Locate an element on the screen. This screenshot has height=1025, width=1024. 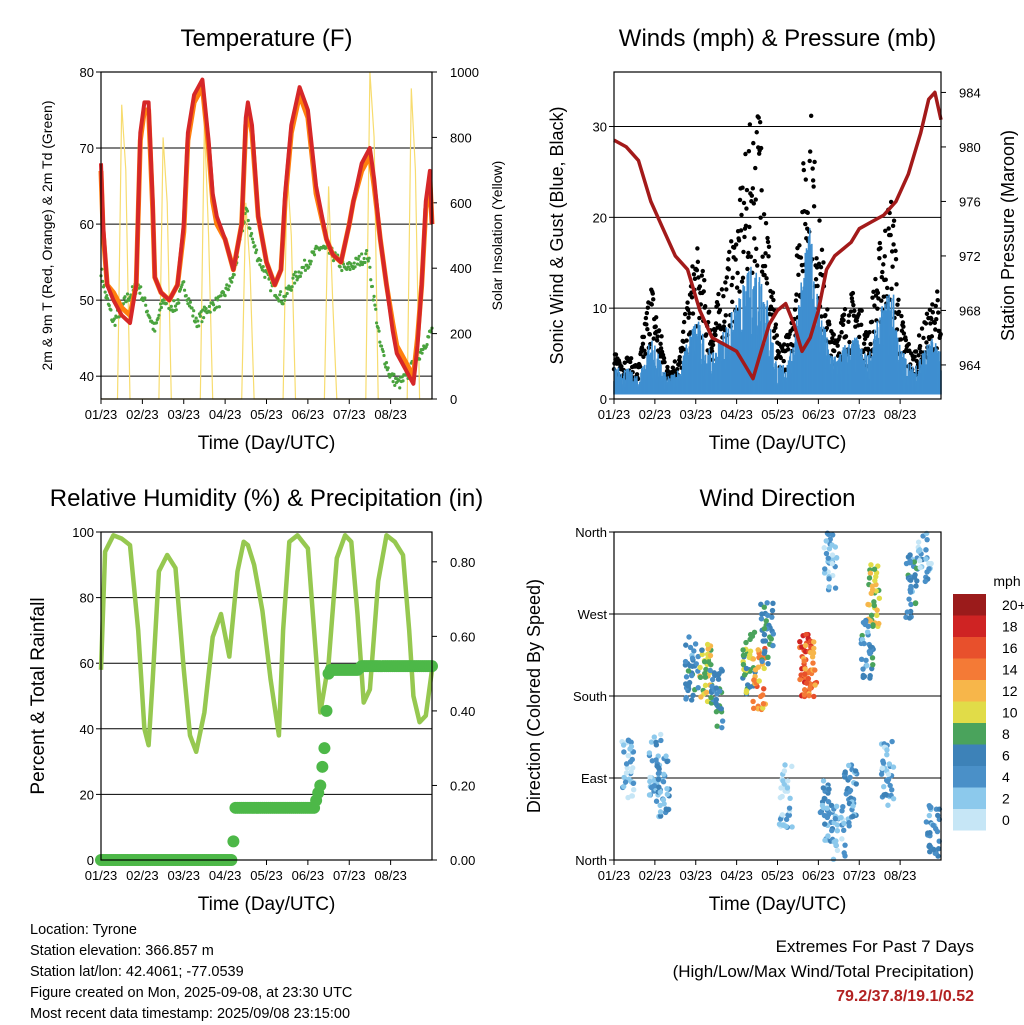
y-tick-label: North is located at coordinates (591, 860).